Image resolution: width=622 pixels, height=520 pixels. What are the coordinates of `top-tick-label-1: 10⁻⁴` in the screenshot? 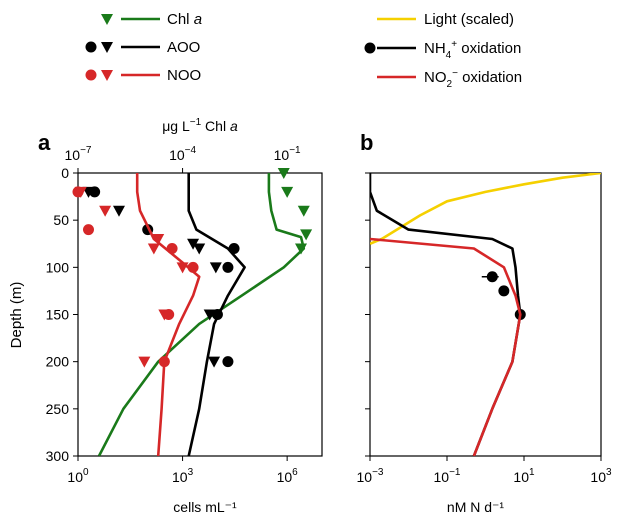 It's located at (182, 154).